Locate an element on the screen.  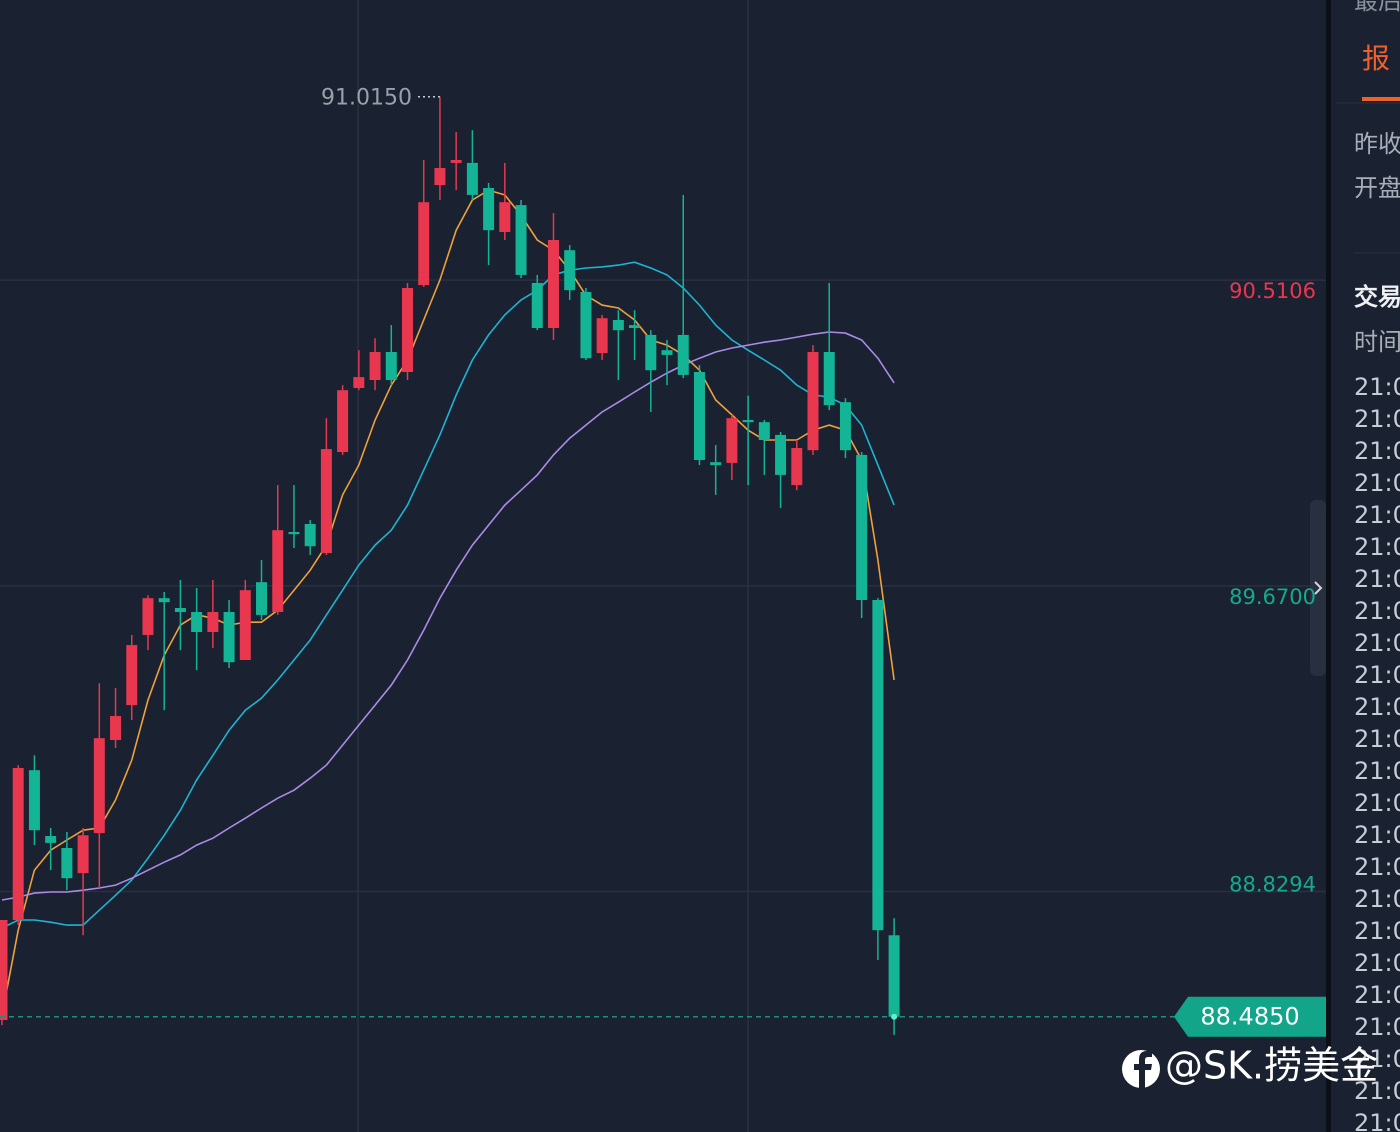
last-price-box is located at coordinates (1250, 1016).